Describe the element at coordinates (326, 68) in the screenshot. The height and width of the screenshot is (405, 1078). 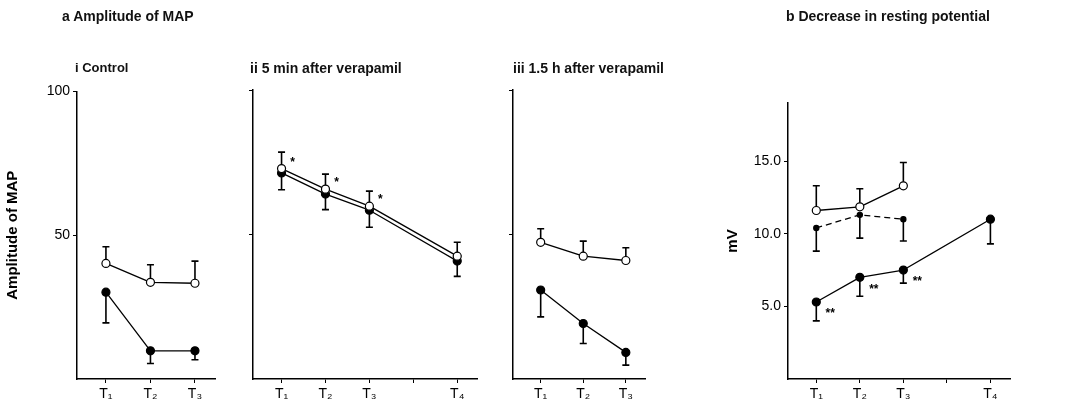
I see `chart-title: ii 5 min after verapamil` at that location.